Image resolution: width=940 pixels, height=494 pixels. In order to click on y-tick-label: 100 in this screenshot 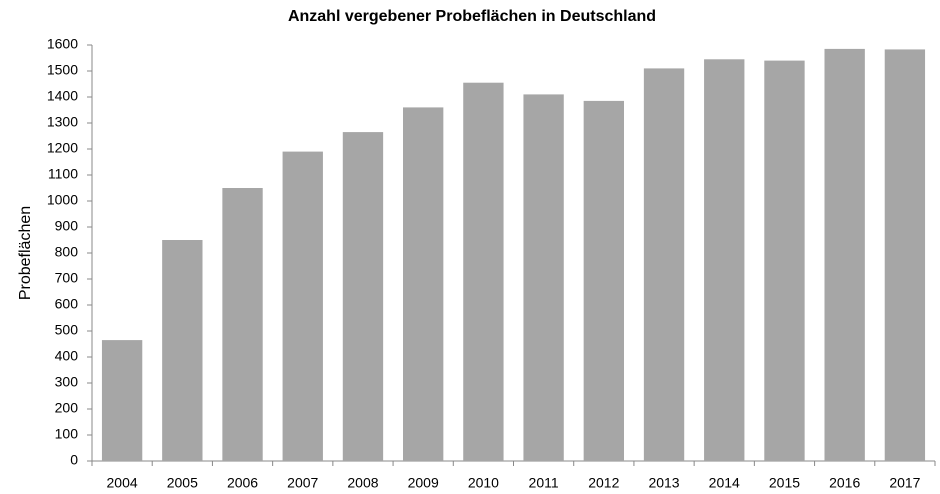, I will do `click(67, 434)`.